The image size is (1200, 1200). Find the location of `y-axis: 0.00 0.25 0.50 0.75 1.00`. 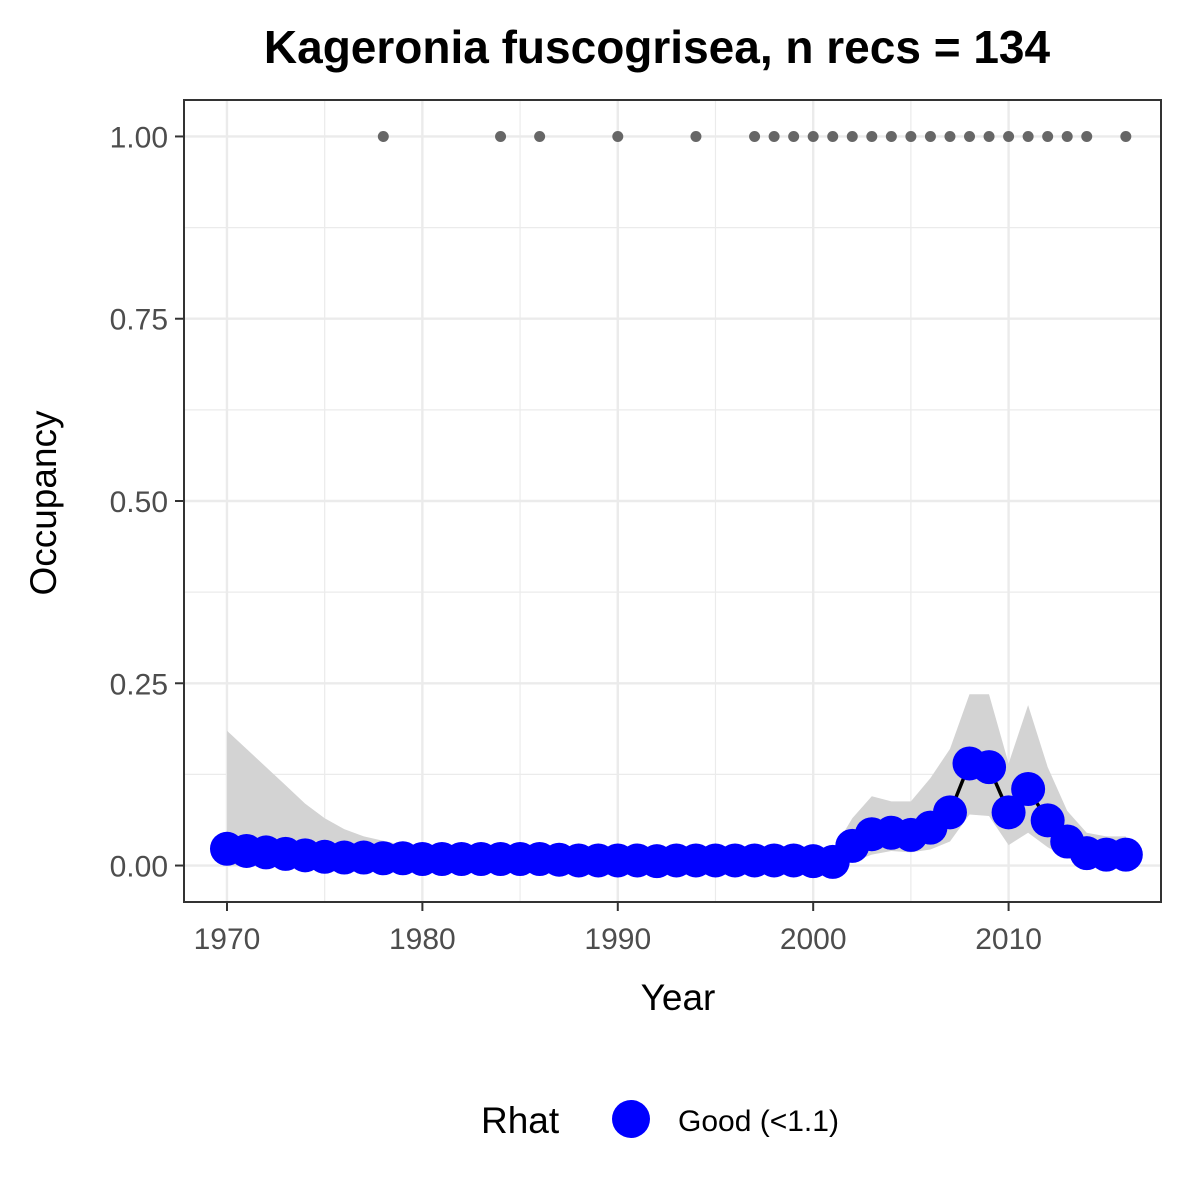

y-axis: 0.00 0.25 0.50 0.75 1.00 is located at coordinates (147, 502).